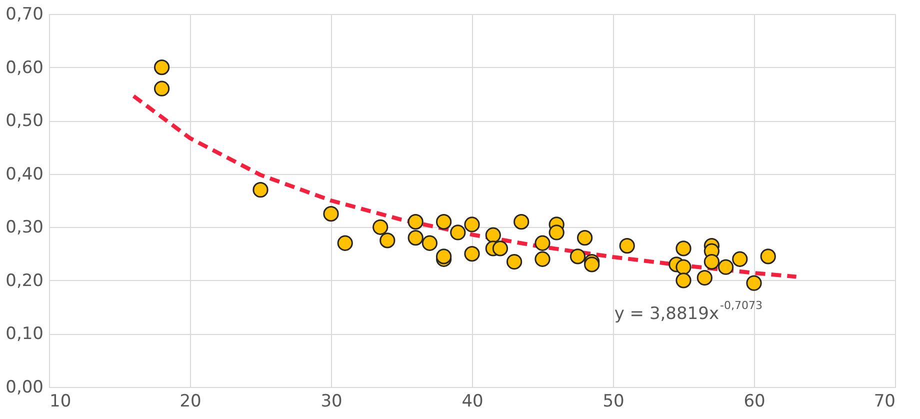  I want to click on x-tick-label: 10, so click(61, 402).